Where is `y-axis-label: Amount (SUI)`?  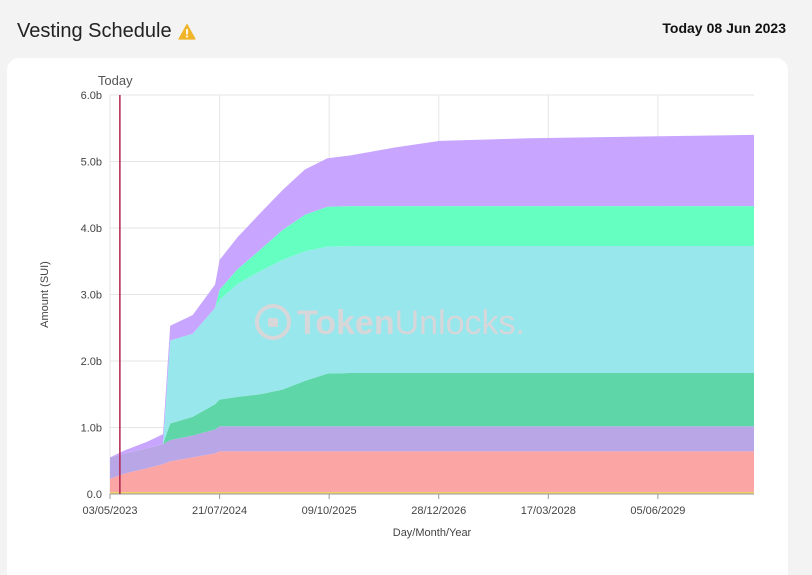 y-axis-label: Amount (SUI) is located at coordinates (45, 294).